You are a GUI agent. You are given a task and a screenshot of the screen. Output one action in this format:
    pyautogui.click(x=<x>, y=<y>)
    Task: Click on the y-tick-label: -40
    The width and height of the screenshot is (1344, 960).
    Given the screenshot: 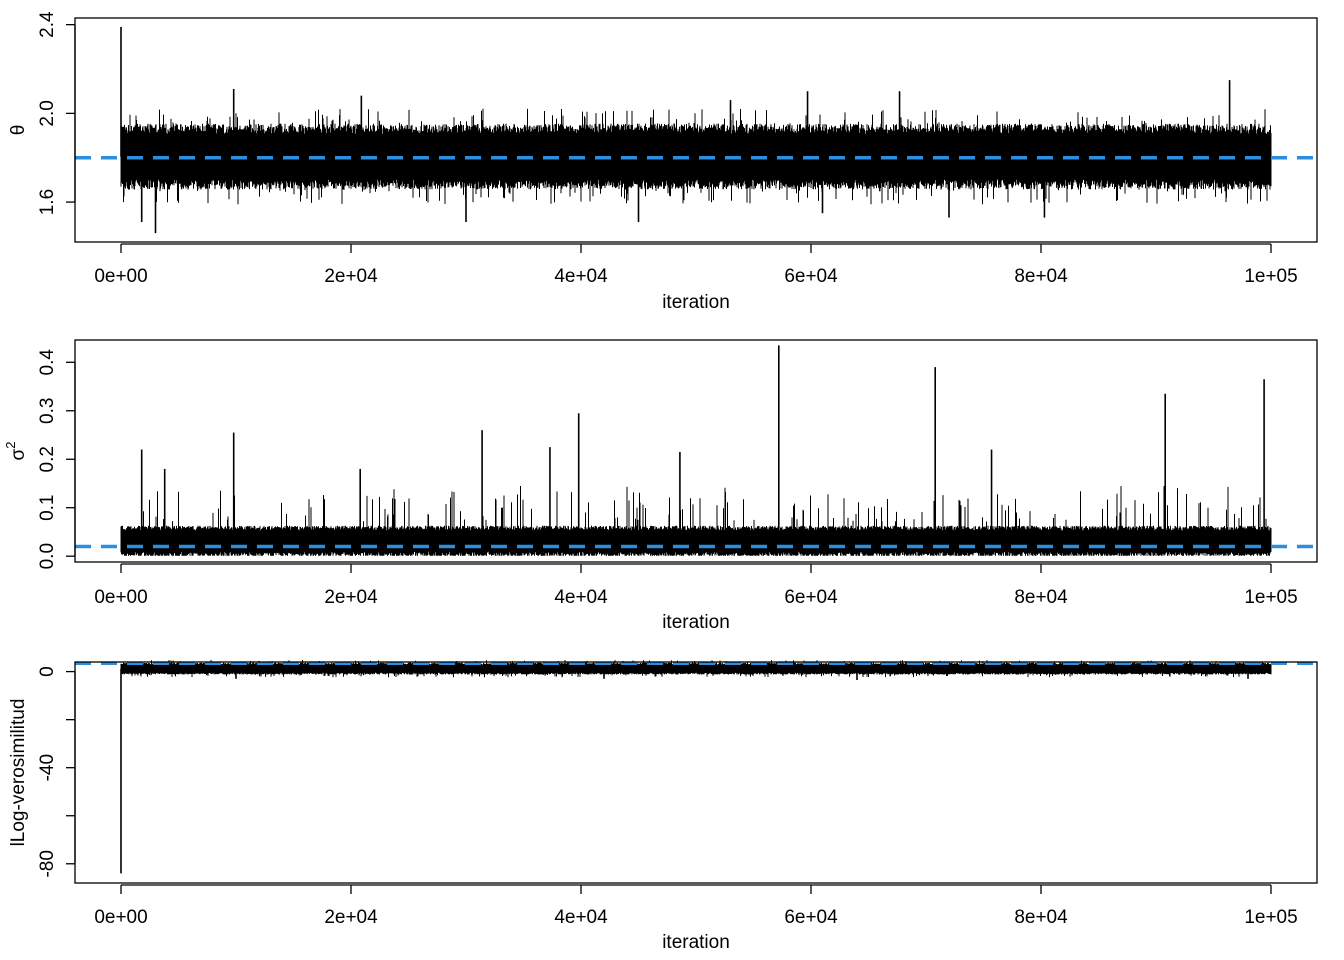 What is the action you would take?
    pyautogui.click(x=47, y=767)
    